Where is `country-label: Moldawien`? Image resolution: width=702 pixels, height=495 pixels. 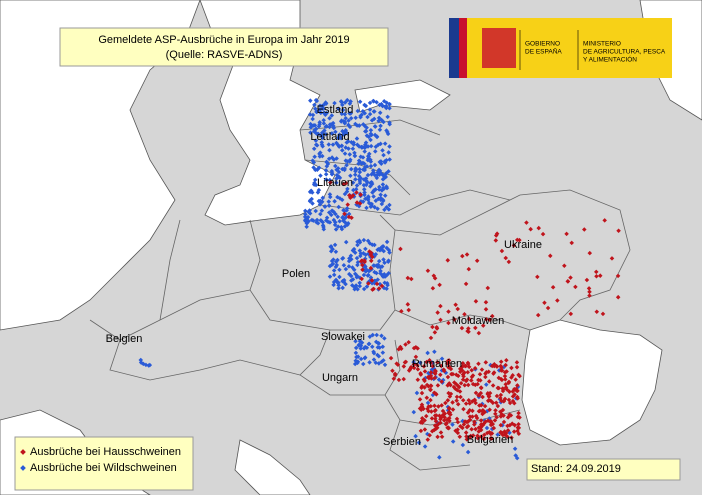
country-label: Moldawien is located at coordinates (478, 321).